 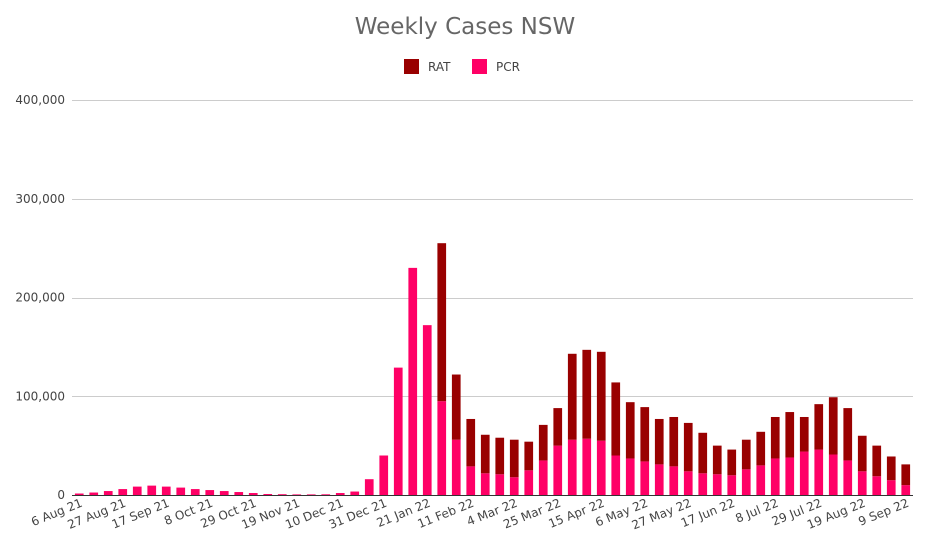 What do you see at coordinates (411, 66) in the screenshot?
I see `legend-swatch-rat` at bounding box center [411, 66].